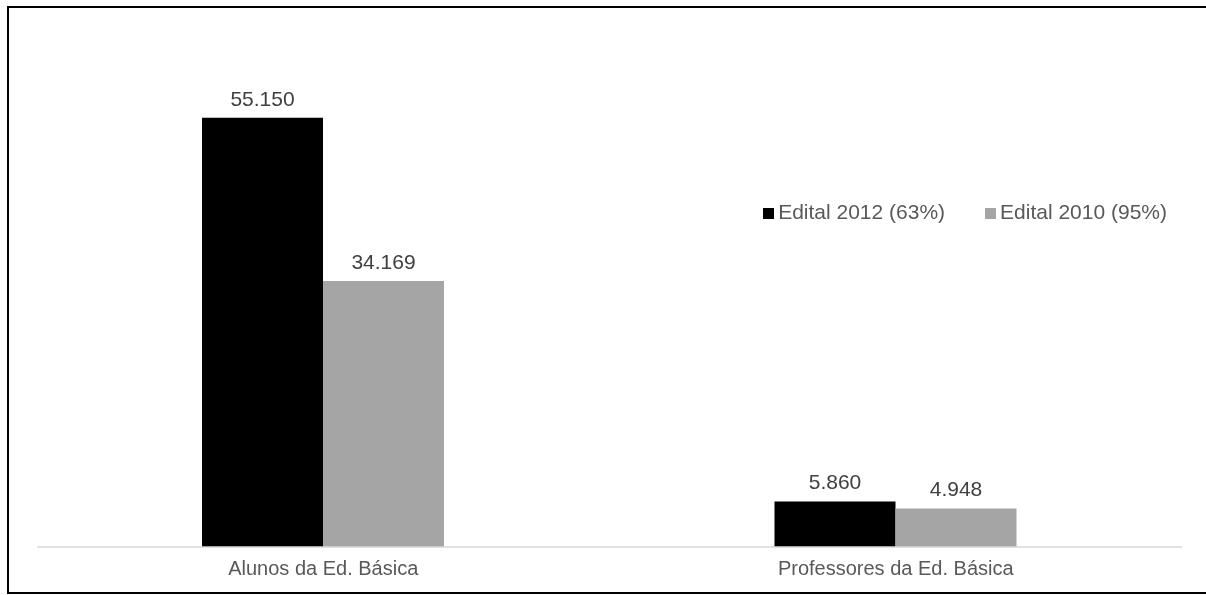 The width and height of the screenshot is (1206, 595). What do you see at coordinates (896, 568) in the screenshot?
I see `x-tick-label: Professores da Ed. Básica` at bounding box center [896, 568].